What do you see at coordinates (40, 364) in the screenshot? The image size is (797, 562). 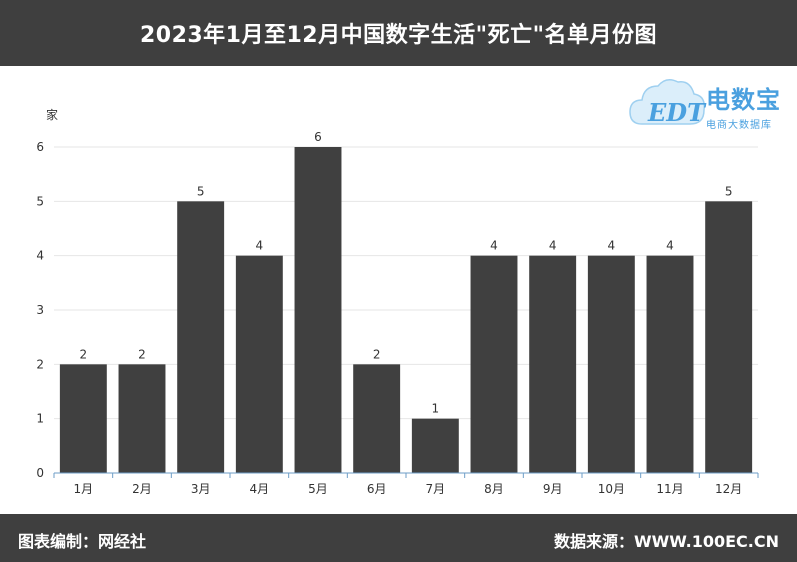 I see `y-tick-label: 2` at bounding box center [40, 364].